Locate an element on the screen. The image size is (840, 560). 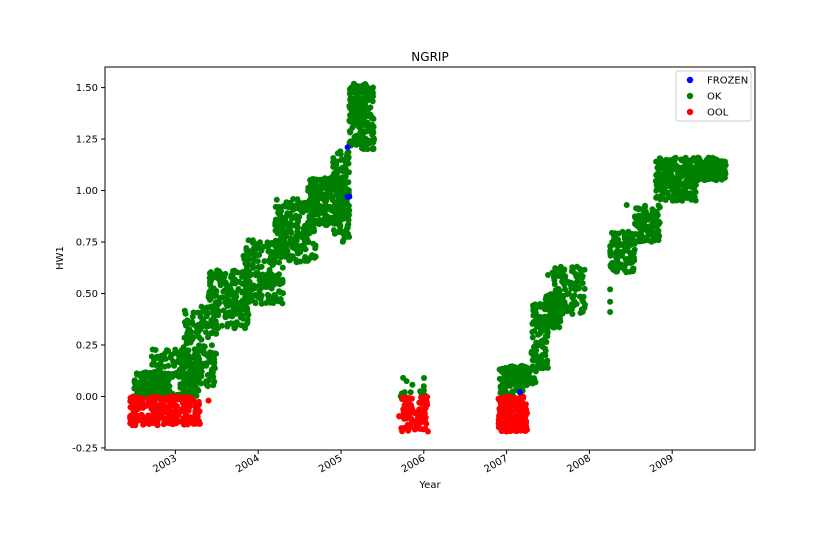
y-tick-label: -0.25 is located at coordinates (85, 448).